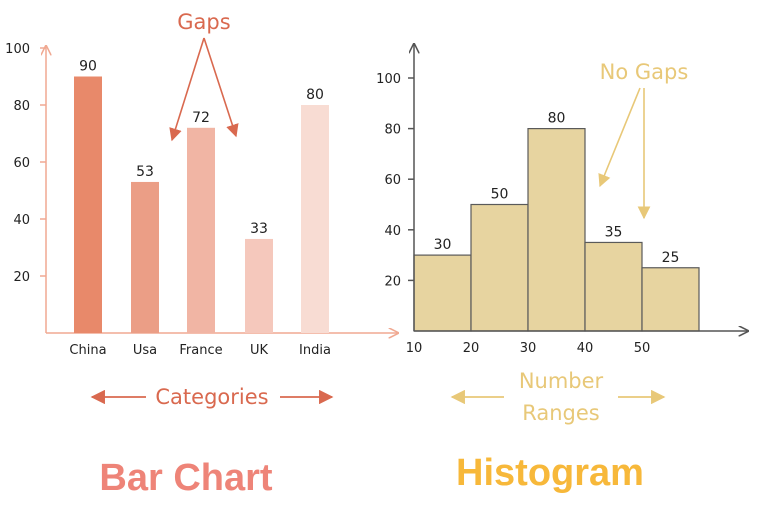 The height and width of the screenshot is (521, 760). Describe the element at coordinates (561, 413) in the screenshot. I see `ranges-note-line2: Ranges` at that location.